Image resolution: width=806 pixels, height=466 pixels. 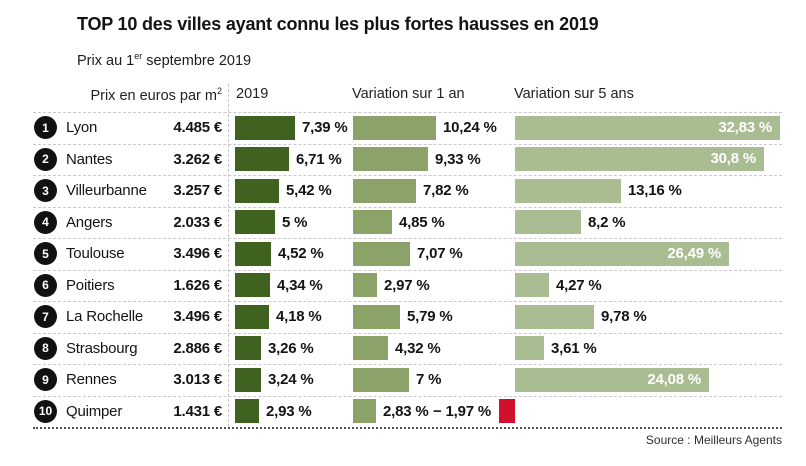 What do you see at coordinates (289, 411) in the screenshot?
I see `growth-2019-value: 2,93 %` at bounding box center [289, 411].